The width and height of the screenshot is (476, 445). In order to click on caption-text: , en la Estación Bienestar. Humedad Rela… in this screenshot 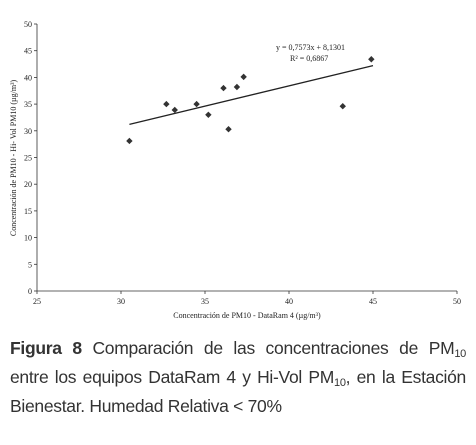, I will do `click(238, 391)`.